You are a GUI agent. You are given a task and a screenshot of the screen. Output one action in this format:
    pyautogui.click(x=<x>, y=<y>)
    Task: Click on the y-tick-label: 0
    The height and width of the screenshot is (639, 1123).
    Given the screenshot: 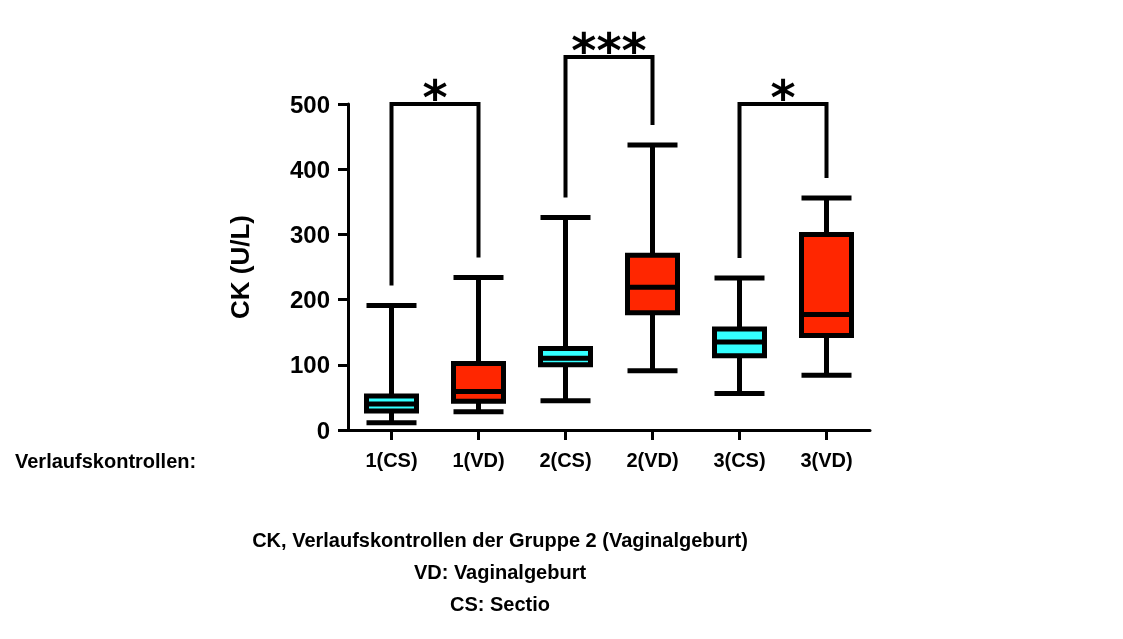 What is the action you would take?
    pyautogui.click(x=323, y=430)
    